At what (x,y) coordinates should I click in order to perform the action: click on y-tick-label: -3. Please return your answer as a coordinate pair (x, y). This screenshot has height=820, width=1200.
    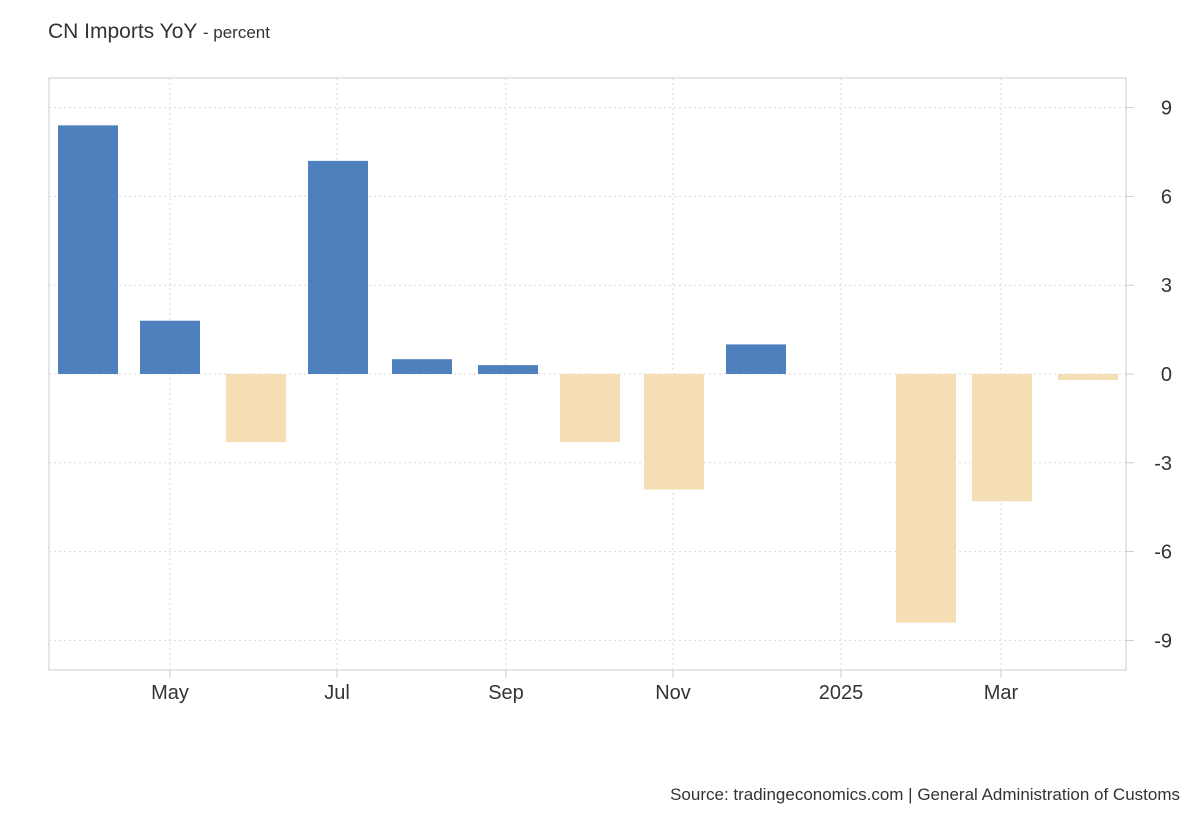
    Looking at the image, I should click on (1163, 464).